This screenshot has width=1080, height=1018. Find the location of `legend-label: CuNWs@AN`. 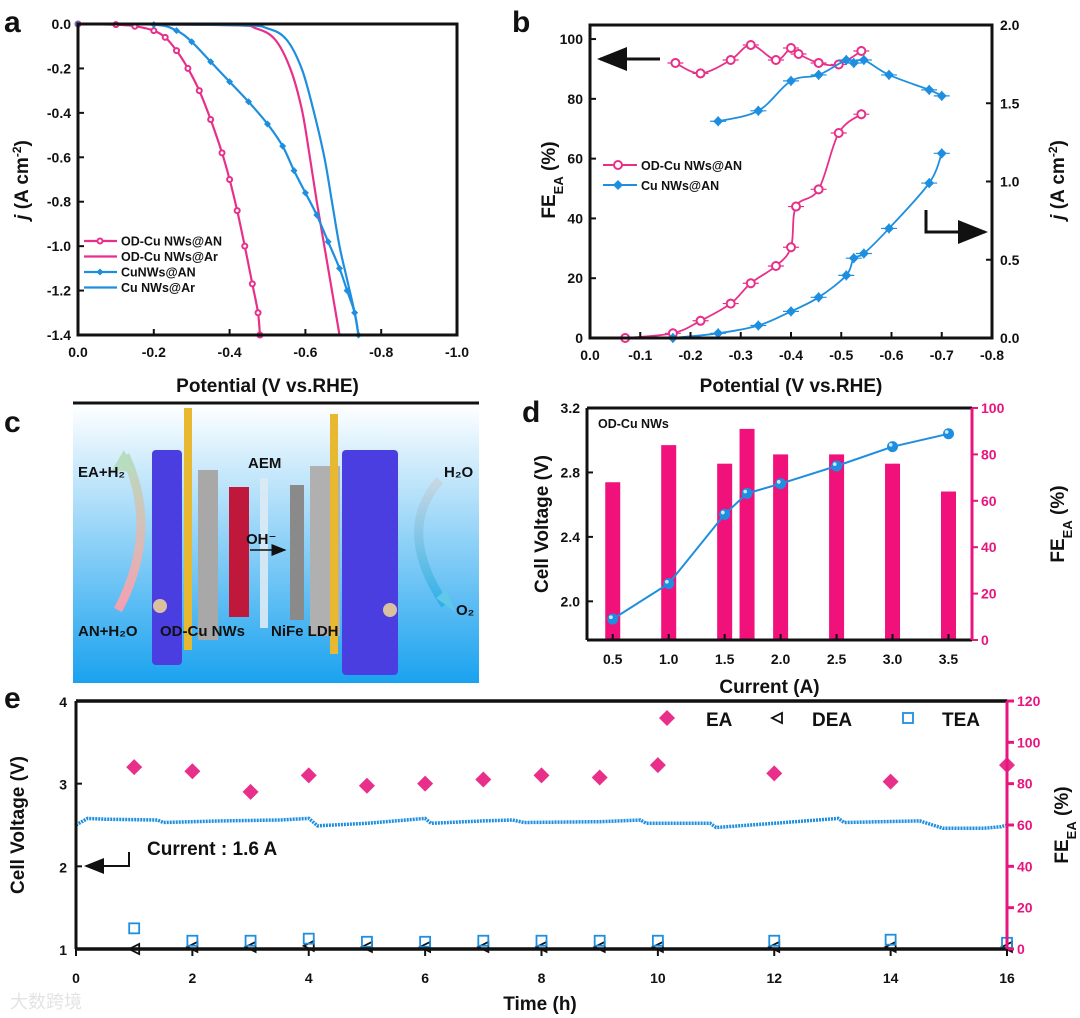

legend-label: CuNWs@AN is located at coordinates (158, 273).